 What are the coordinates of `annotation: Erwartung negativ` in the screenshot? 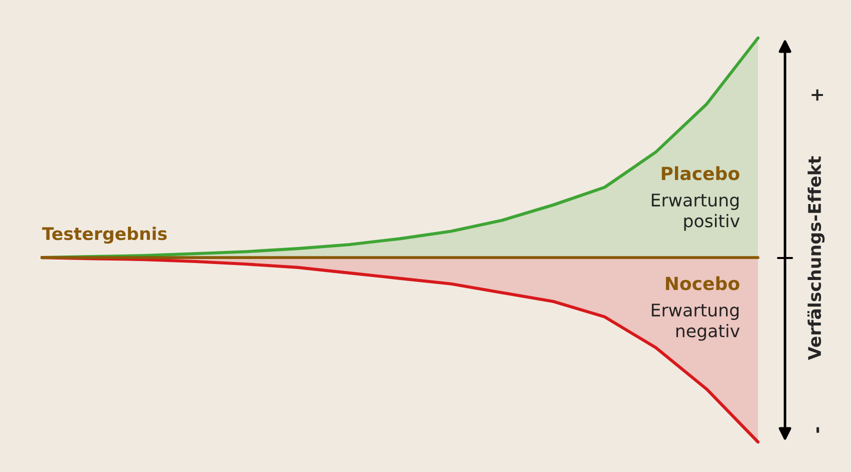 It's located at (696, 322).